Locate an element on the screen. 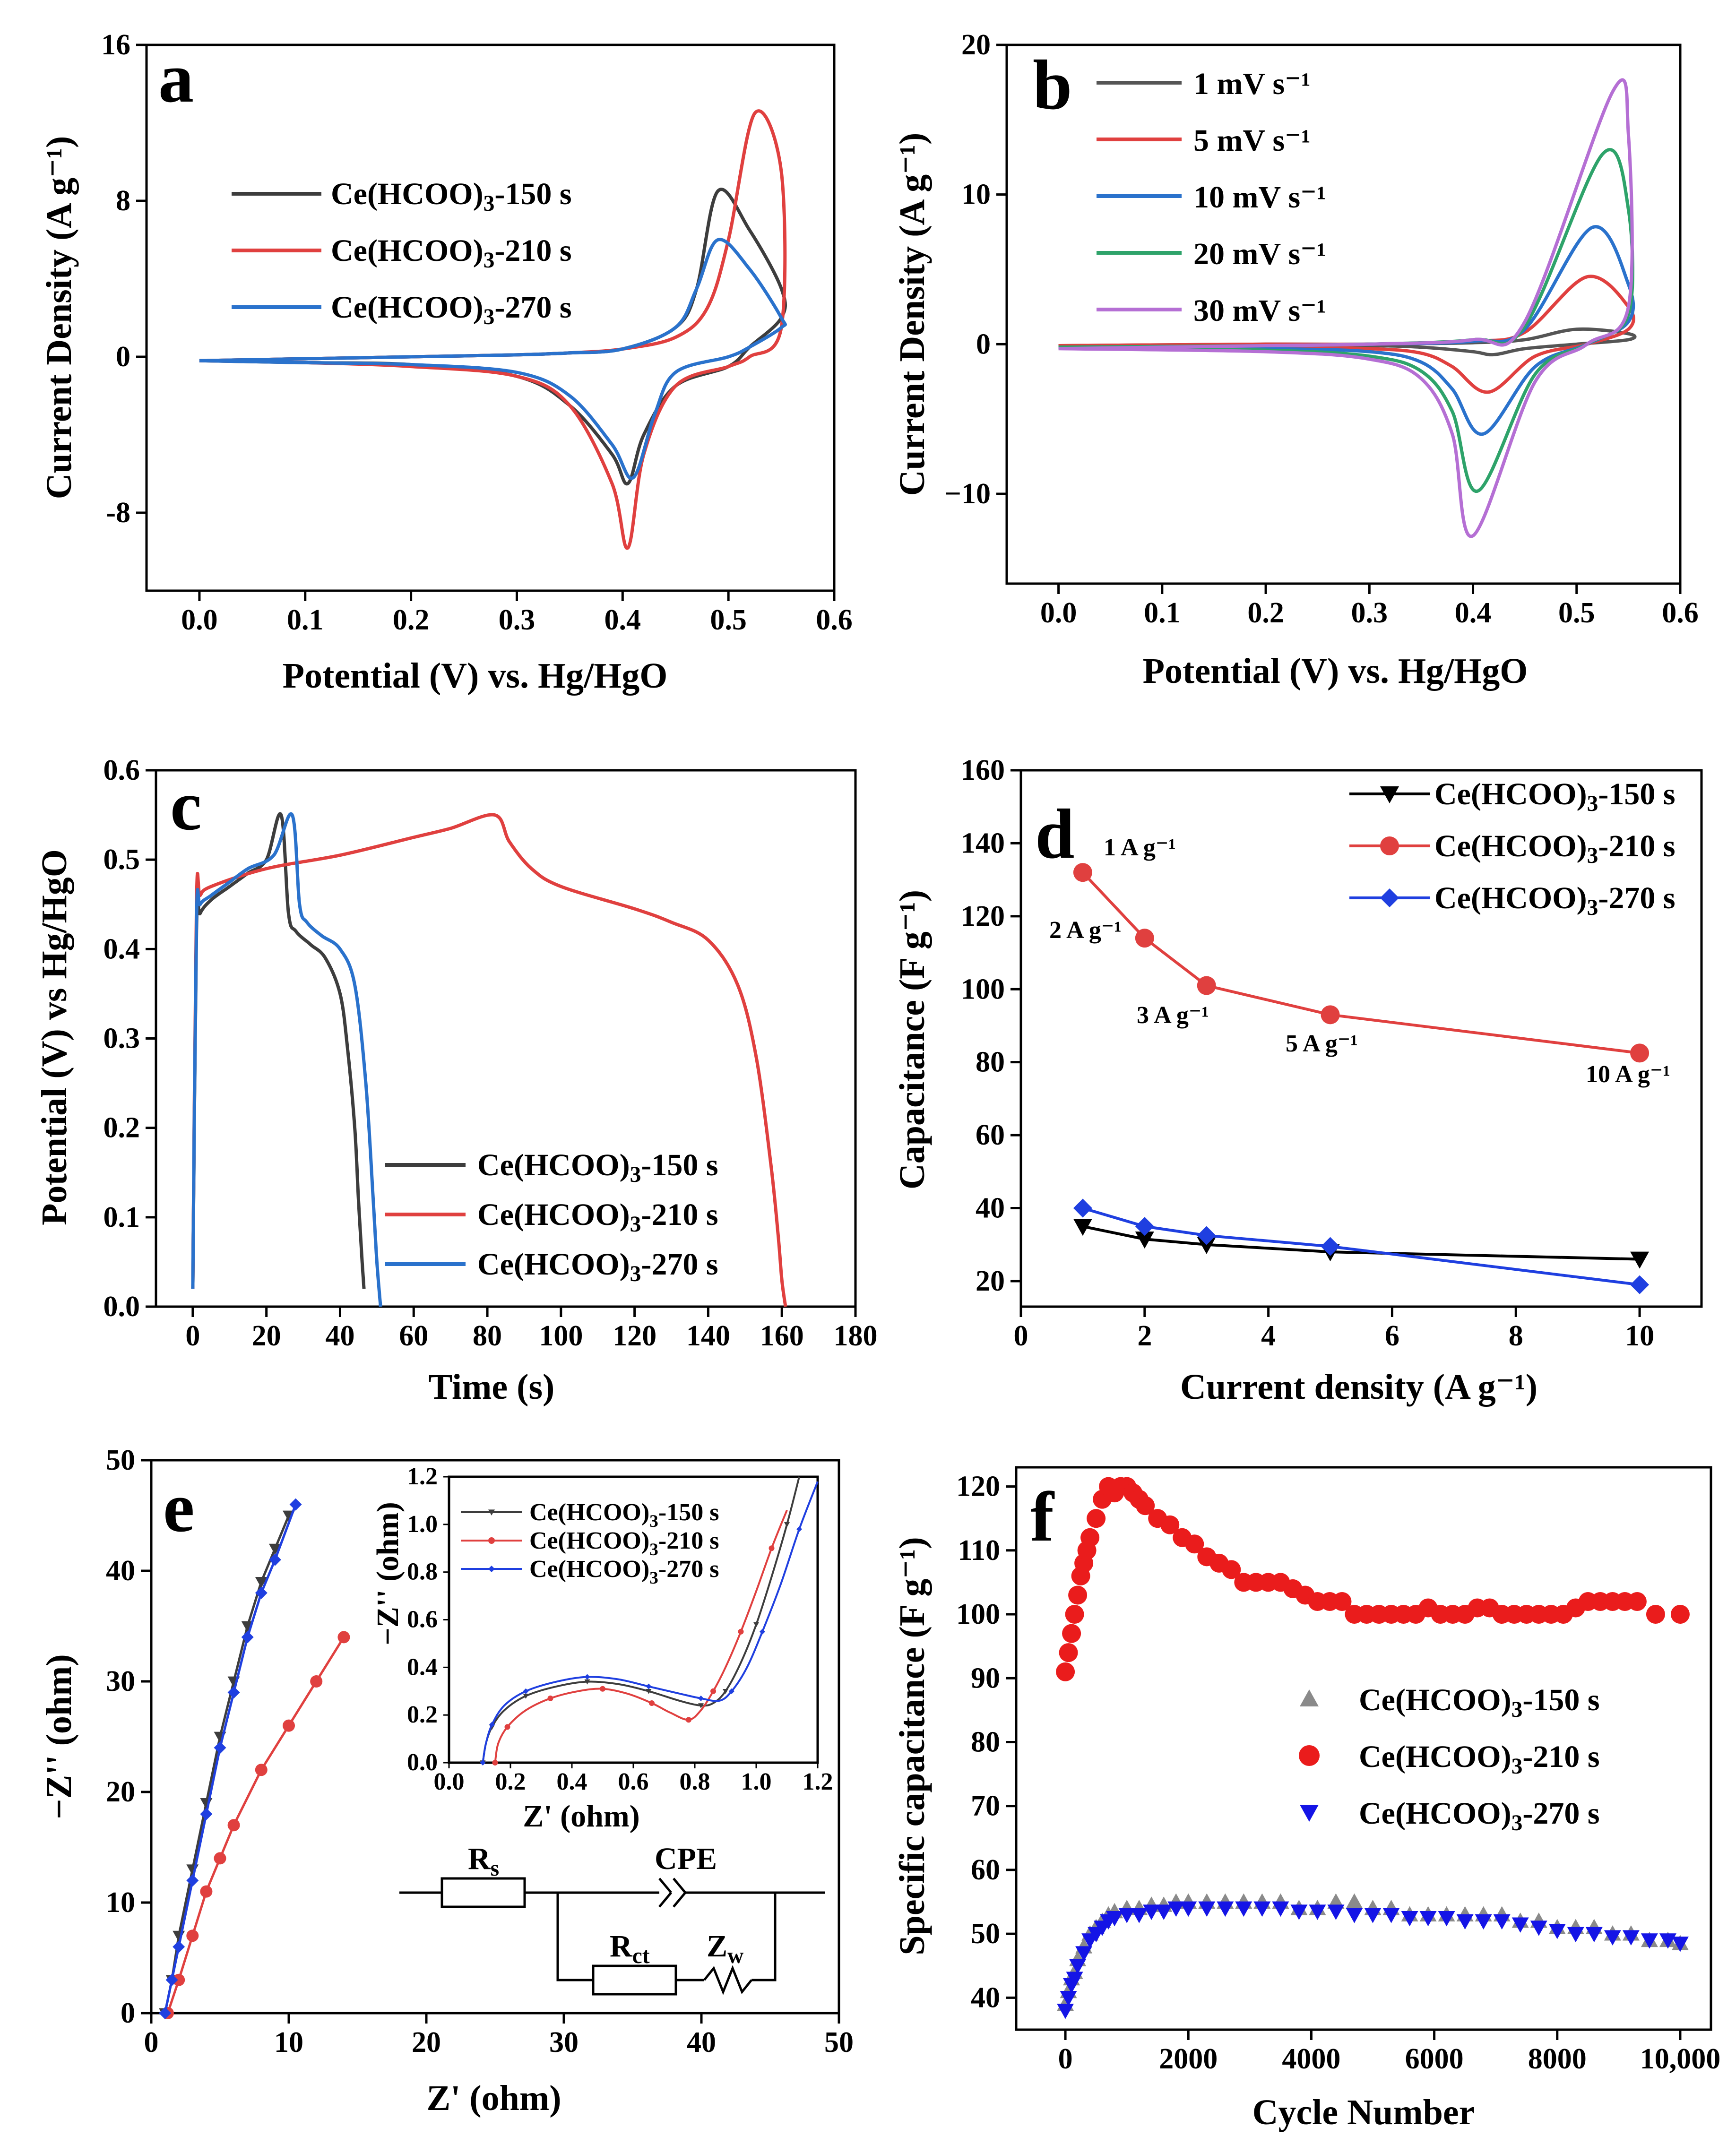  series-line is located at coordinates (1361, 1246).